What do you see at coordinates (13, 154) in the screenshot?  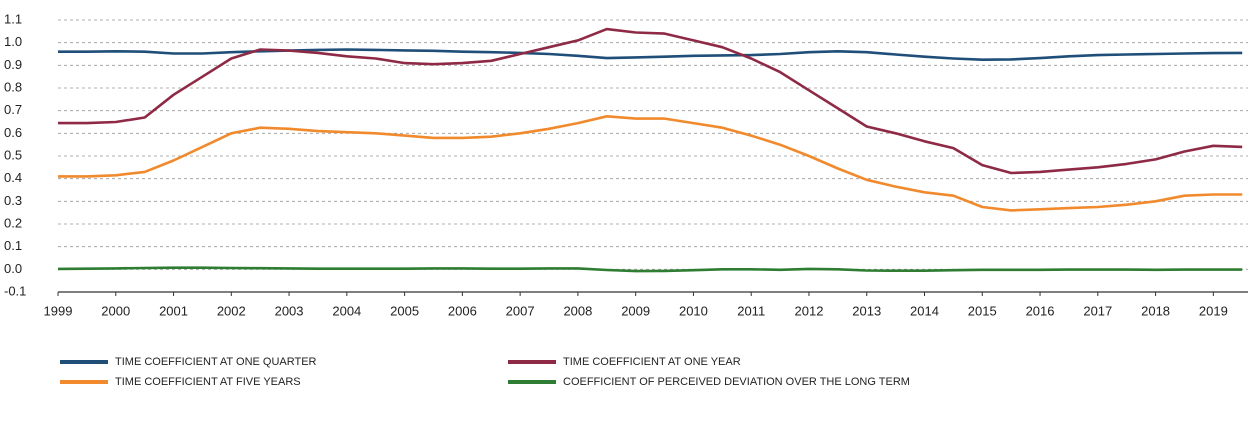 I see `y-tick-label: 0.5` at bounding box center [13, 154].